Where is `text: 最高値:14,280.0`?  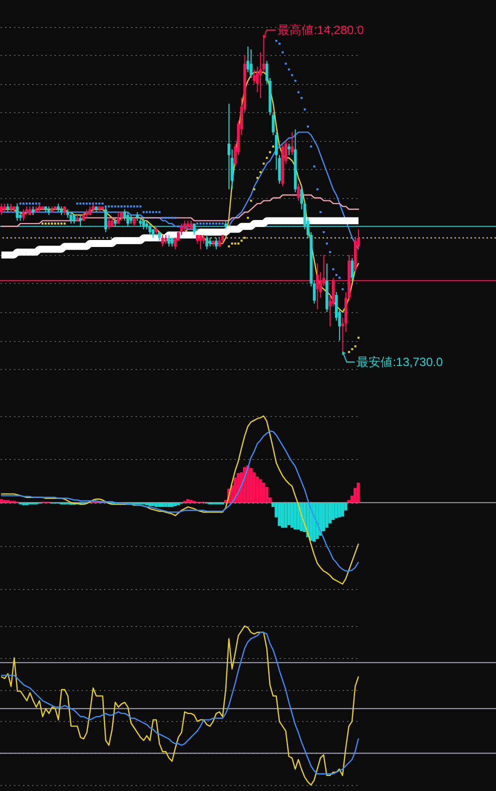 text: 最高値:14,280.0 is located at coordinates (321, 30).